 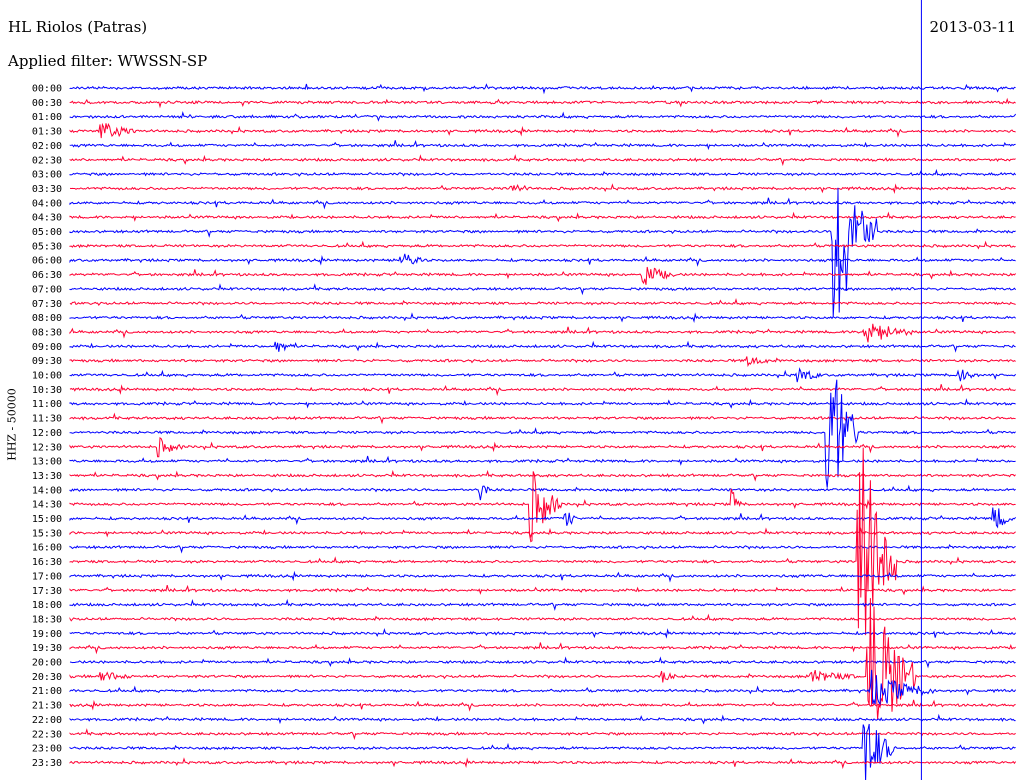 I want to click on trace-row-2030, so click(x=542, y=659).